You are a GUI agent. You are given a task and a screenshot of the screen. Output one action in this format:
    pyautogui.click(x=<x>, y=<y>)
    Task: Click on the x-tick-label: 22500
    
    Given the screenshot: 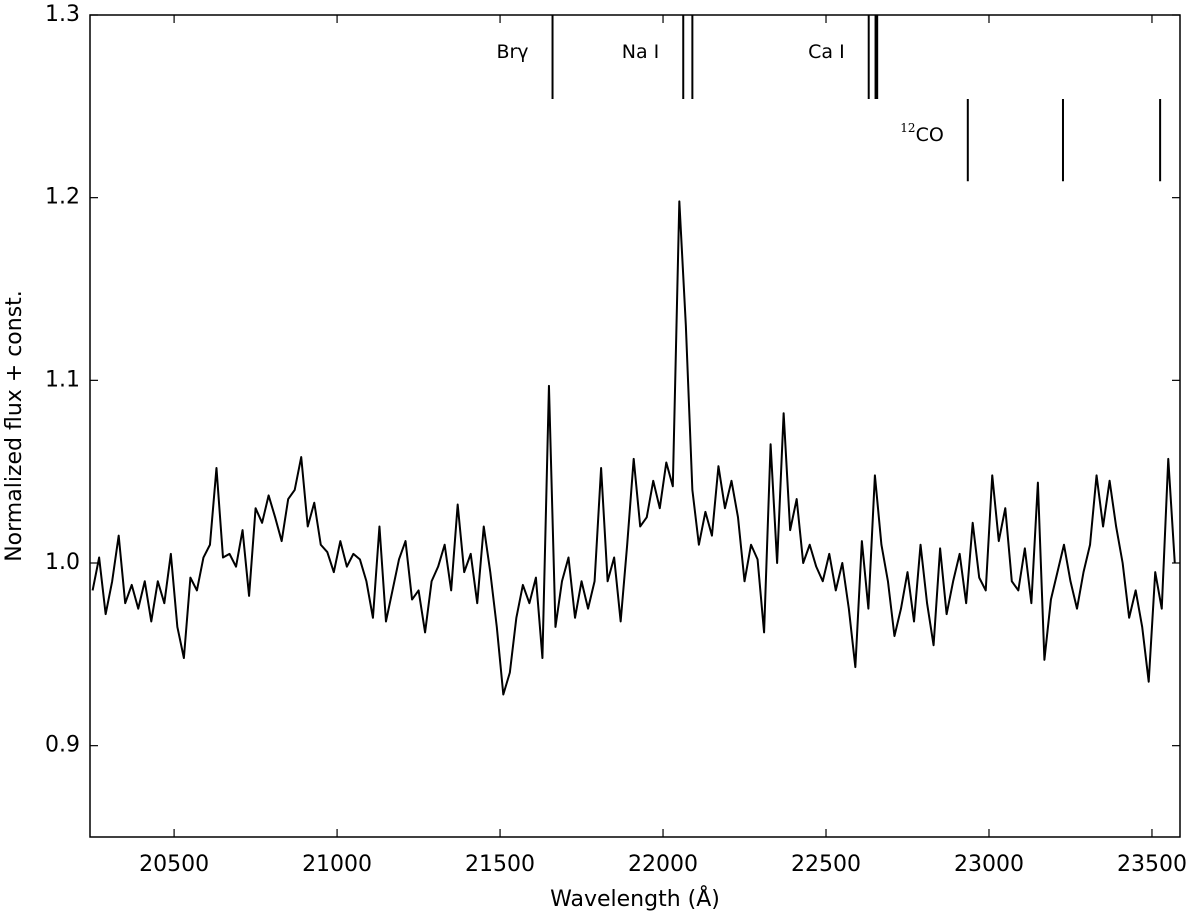 What is the action you would take?
    pyautogui.click(x=826, y=864)
    